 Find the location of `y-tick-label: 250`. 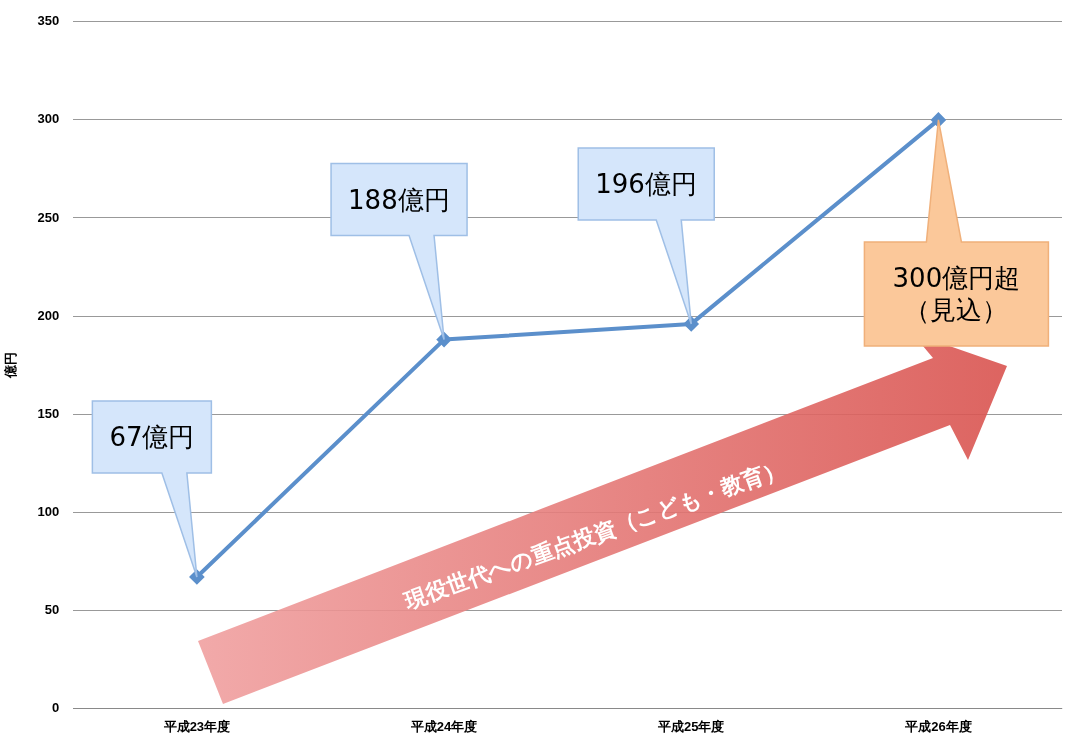

y-tick-label: 250 is located at coordinates (48, 217).